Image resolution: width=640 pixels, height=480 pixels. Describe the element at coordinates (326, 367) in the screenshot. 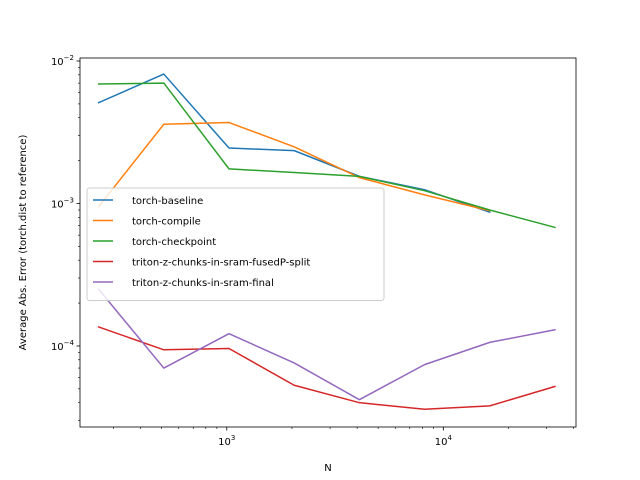

I see `series-line-triton-z-chunks-in-sram-fusedP-split` at that location.